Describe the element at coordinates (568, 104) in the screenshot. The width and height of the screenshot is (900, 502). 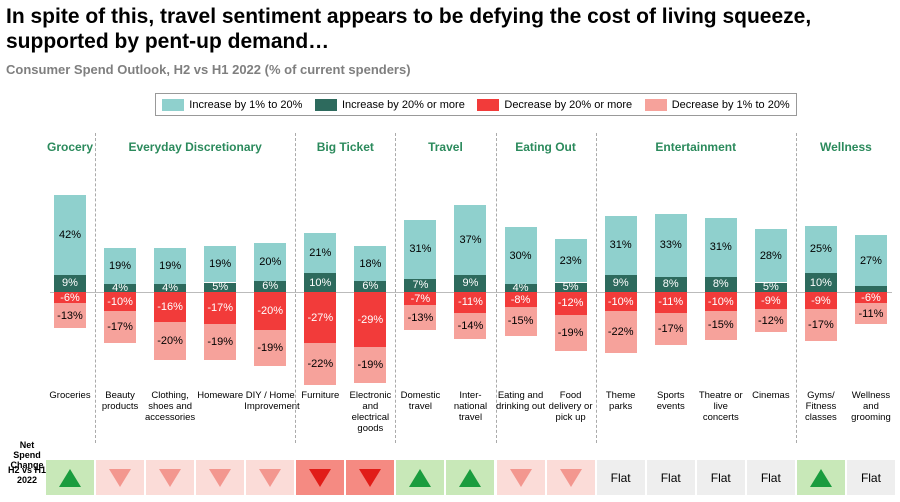
I see `legend-label: Decrease by 20% or more` at that location.